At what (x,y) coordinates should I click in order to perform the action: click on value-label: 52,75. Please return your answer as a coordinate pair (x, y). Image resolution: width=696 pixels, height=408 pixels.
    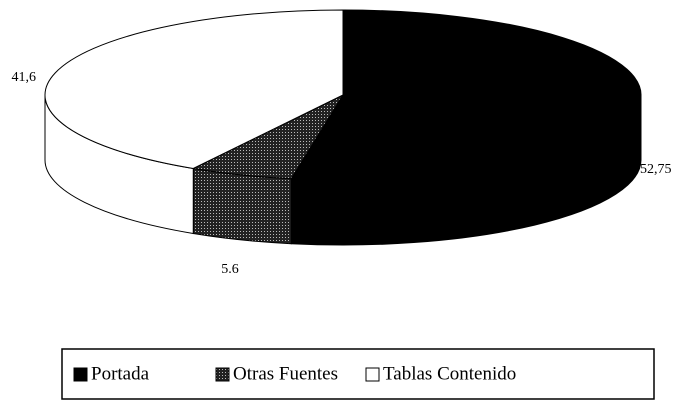
    Looking at the image, I should click on (656, 169).